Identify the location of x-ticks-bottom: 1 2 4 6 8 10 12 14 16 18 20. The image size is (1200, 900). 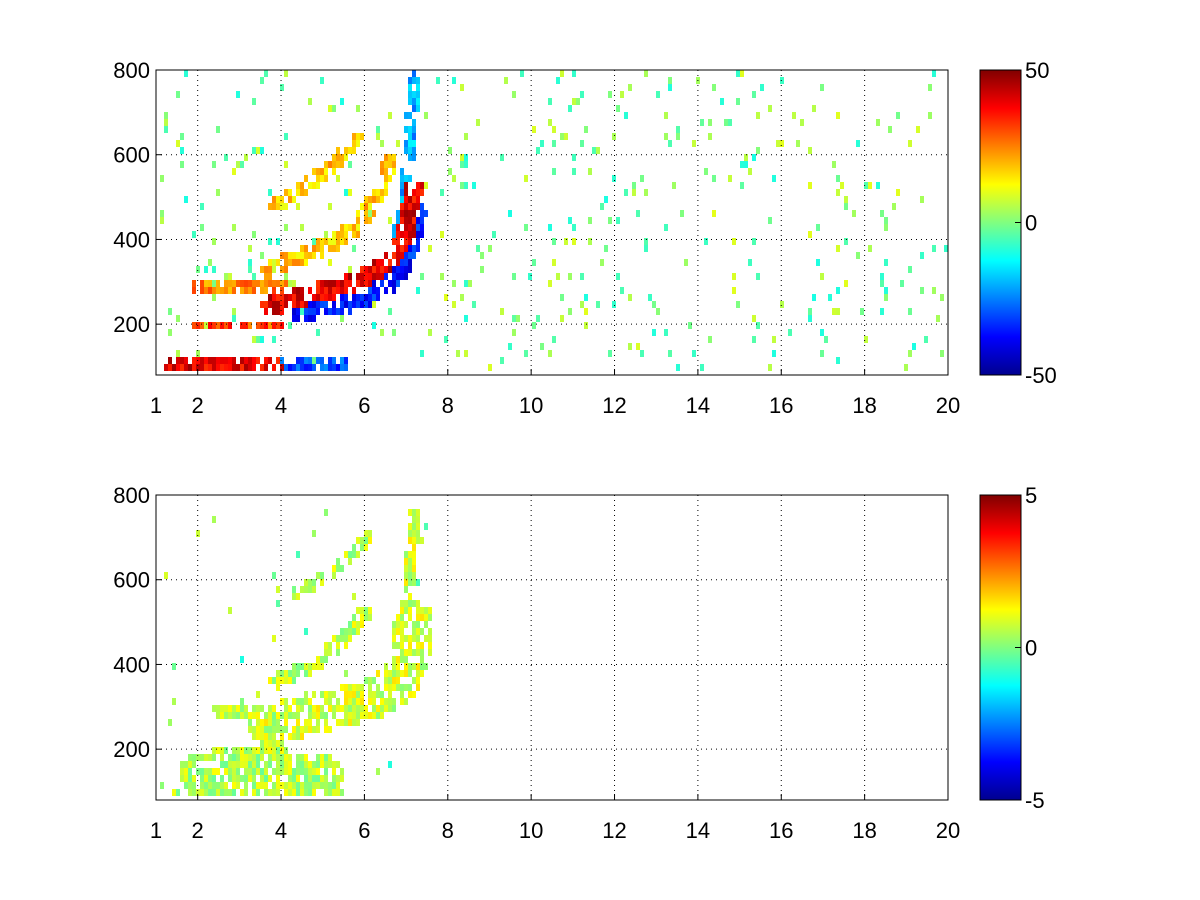
(555, 818).